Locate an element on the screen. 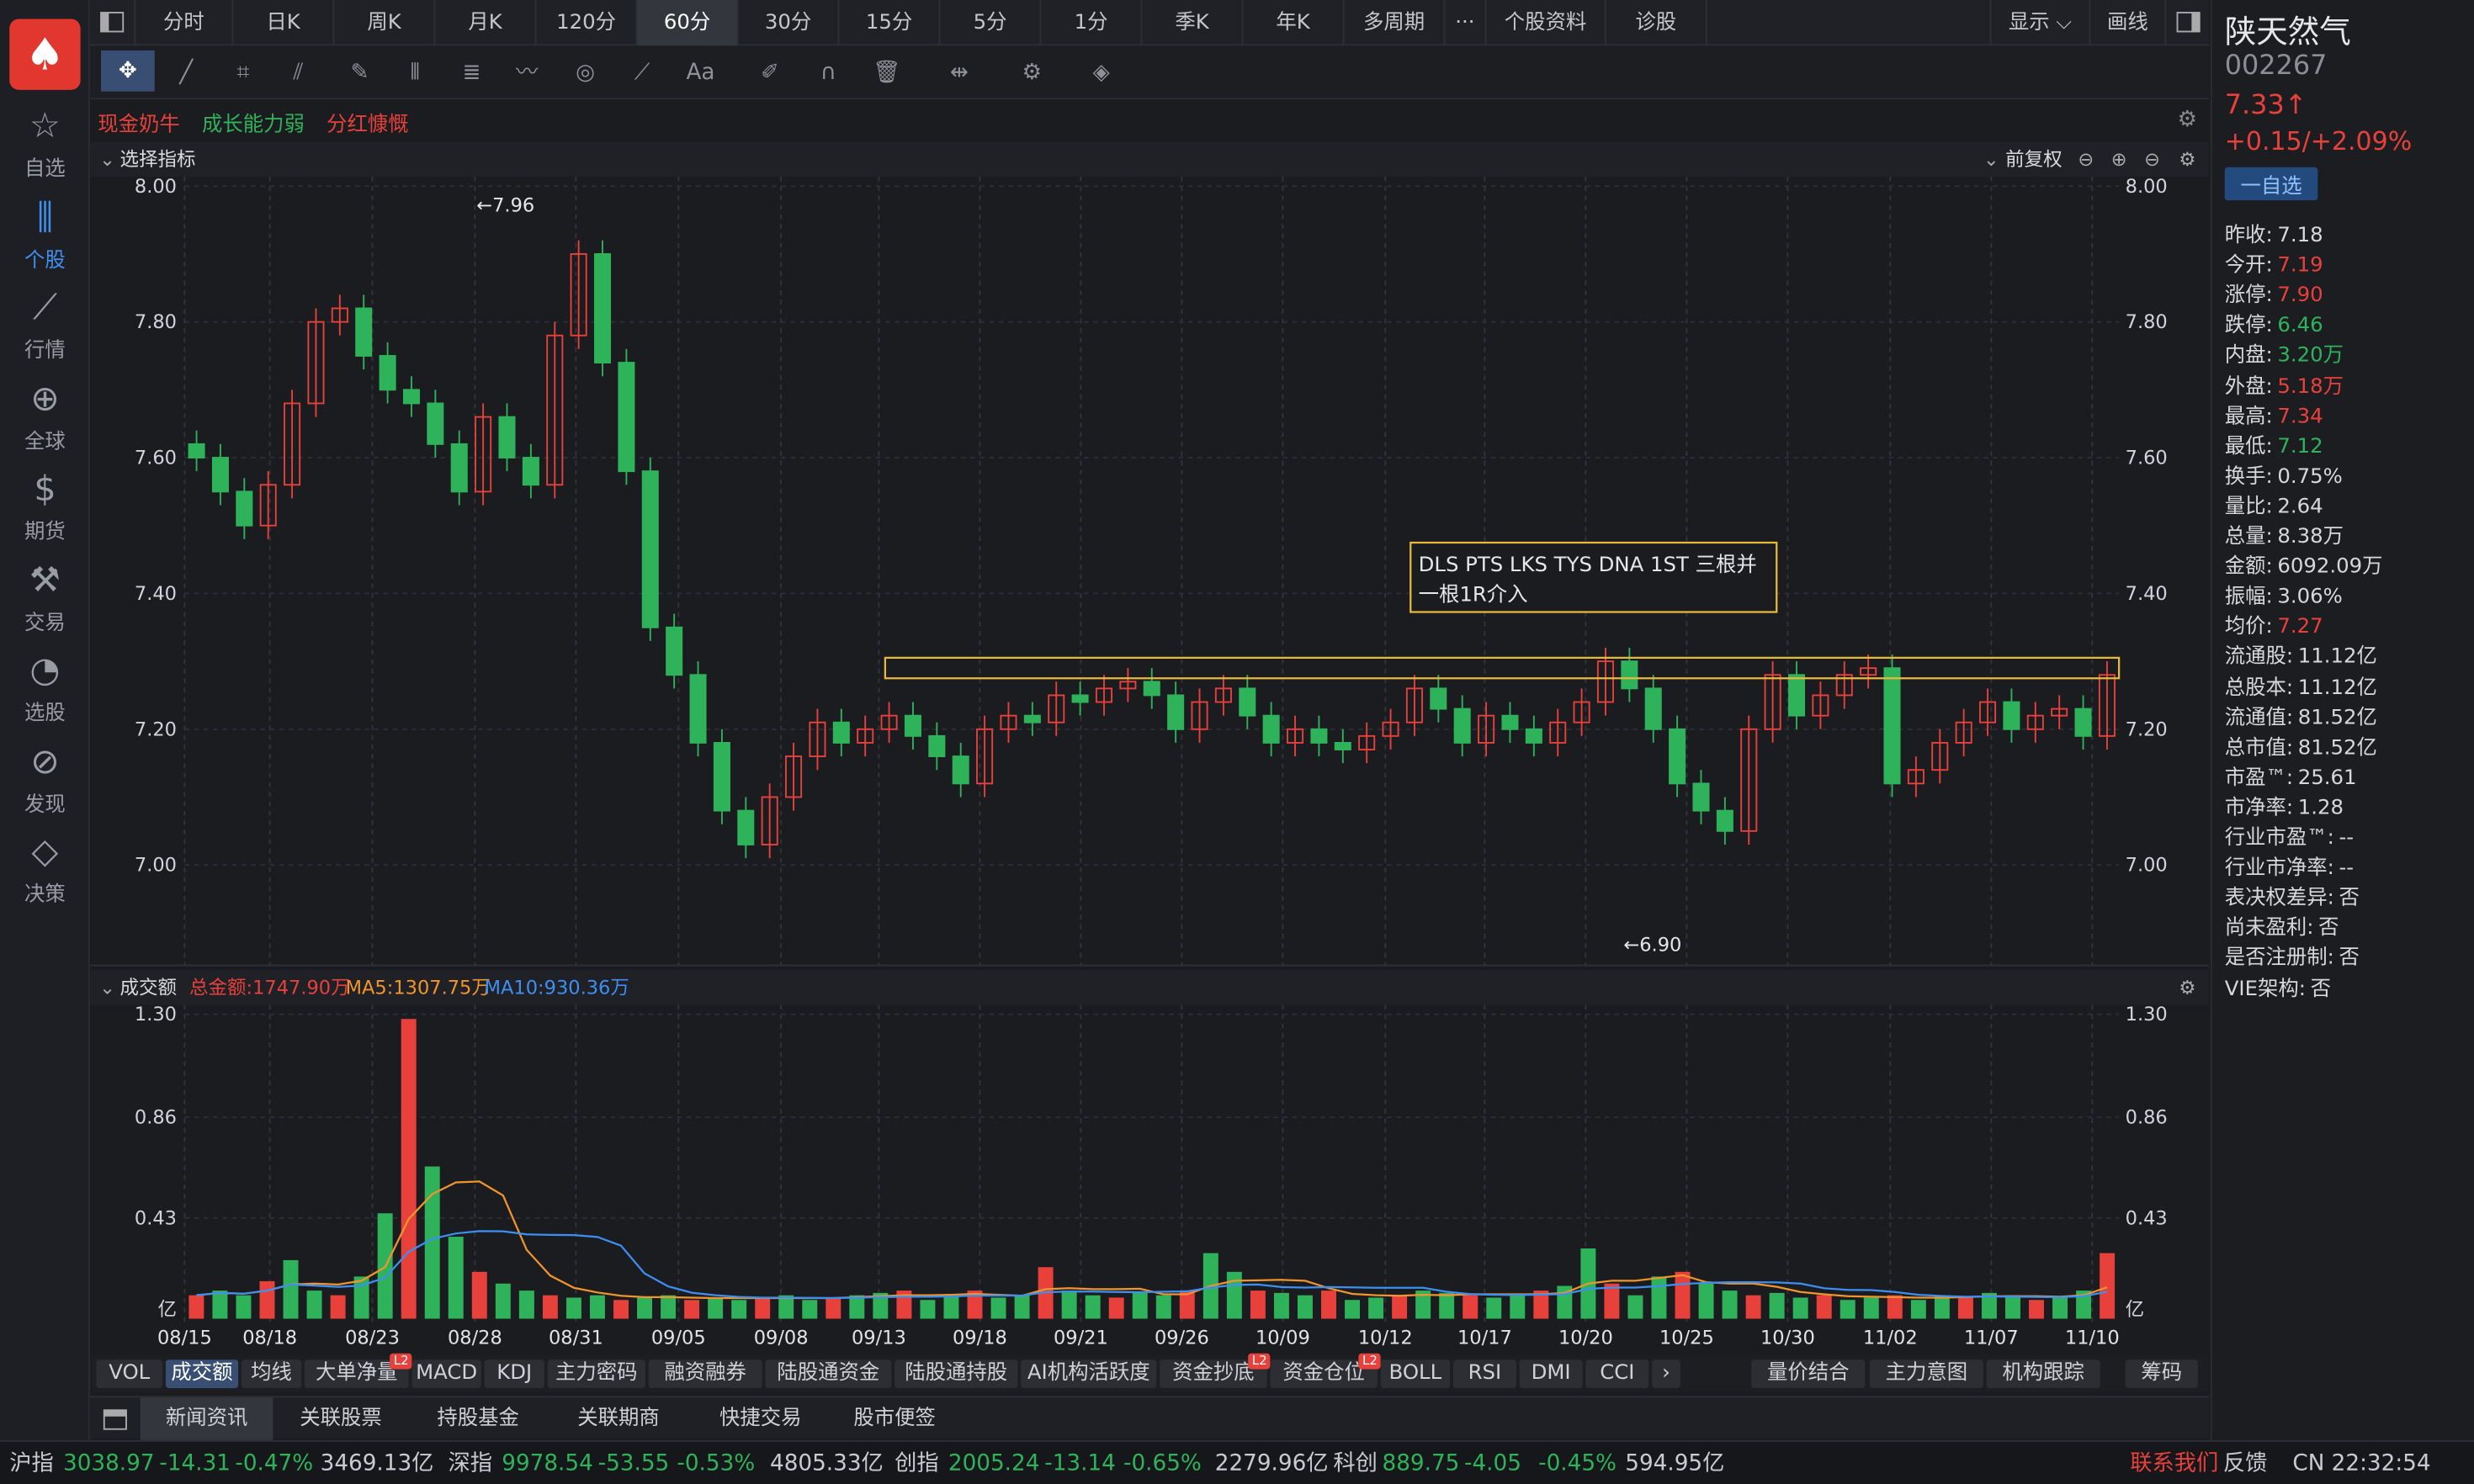 The image size is (2474, 1484). quote-key: 量比: is located at coordinates (2248, 507).